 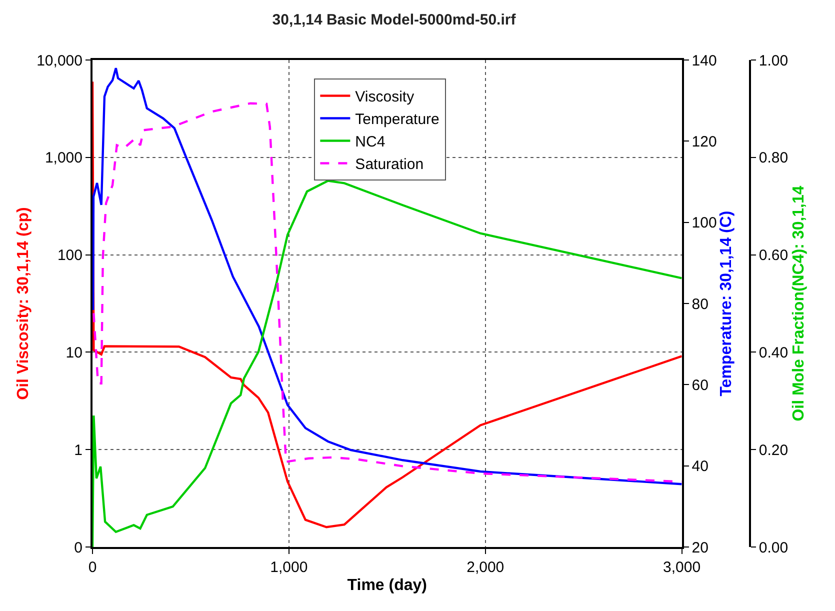 What do you see at coordinates (289, 567) in the screenshot?
I see `x-tick-label: 1,000` at bounding box center [289, 567].